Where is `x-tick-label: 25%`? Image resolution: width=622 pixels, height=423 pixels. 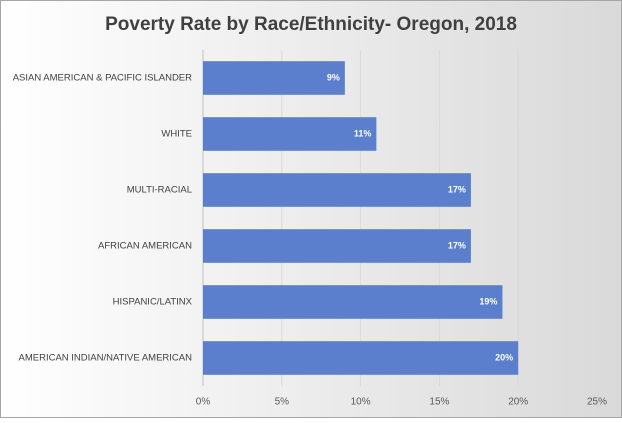 x-tick-label: 25% is located at coordinates (597, 402).